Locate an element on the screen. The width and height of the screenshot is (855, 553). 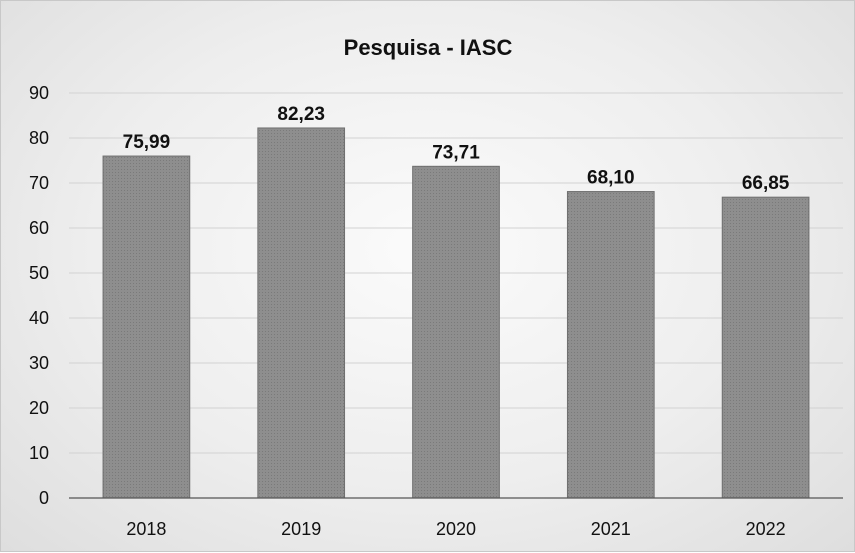
data-label: 68,10 is located at coordinates (611, 178).